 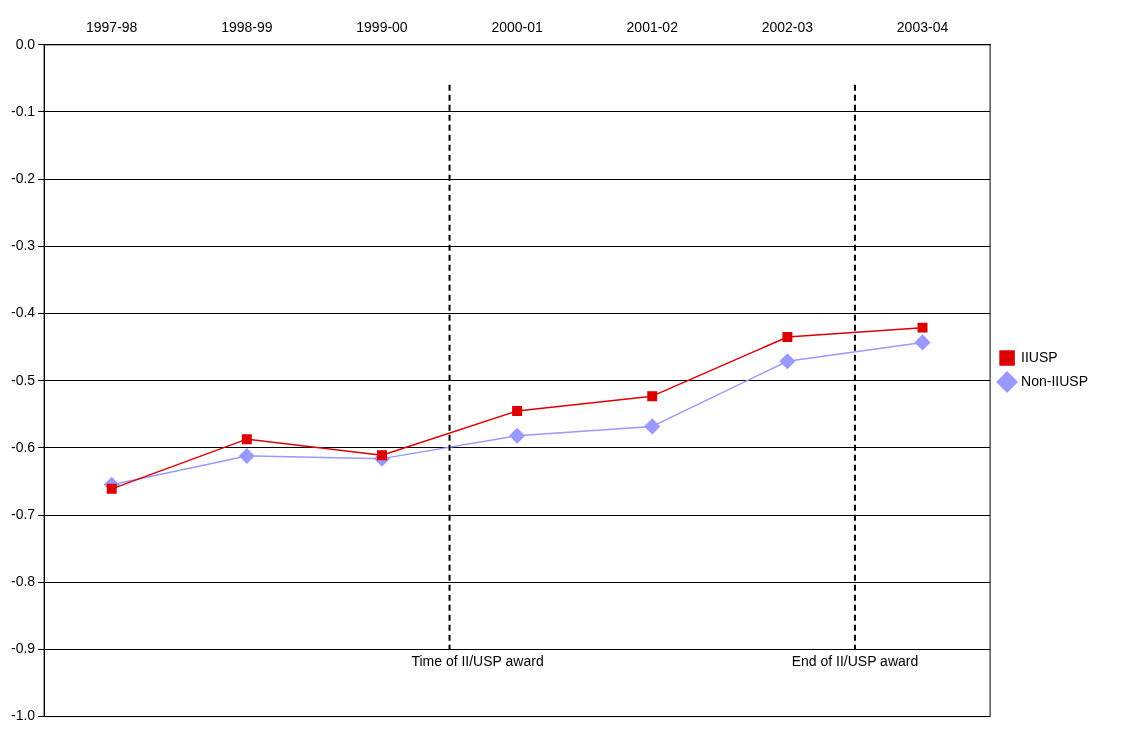 What do you see at coordinates (855, 661) in the screenshot?
I see `annotation: End of II/USP award` at bounding box center [855, 661].